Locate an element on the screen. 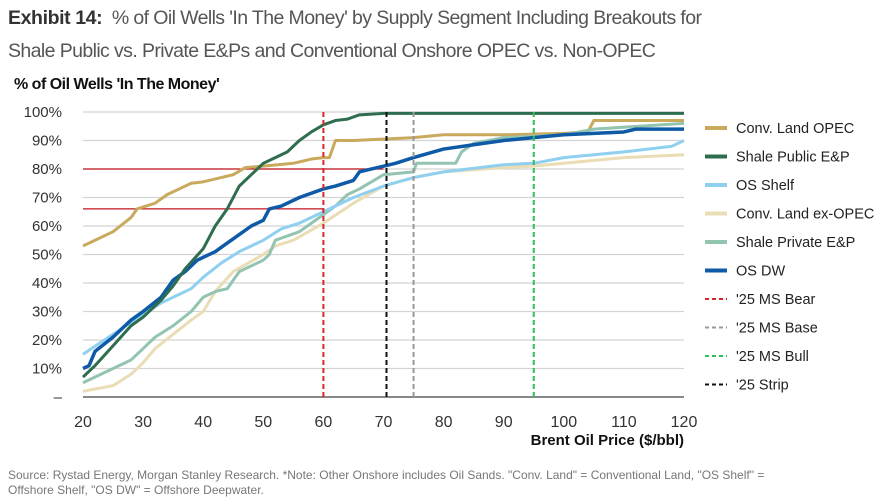 This screenshot has width=880, height=500. legend-label: '25 MS Bear is located at coordinates (776, 300).